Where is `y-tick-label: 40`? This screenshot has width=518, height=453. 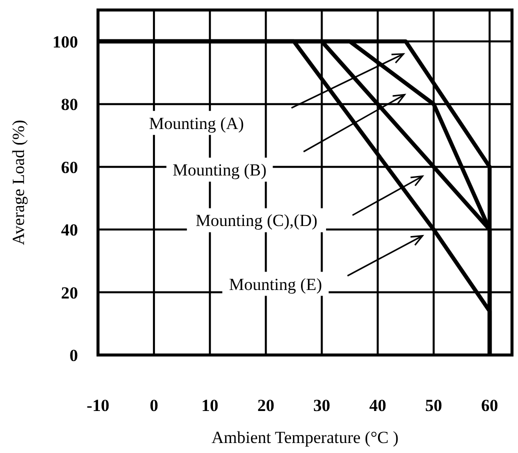 y-tick-label: 40 is located at coordinates (69, 230).